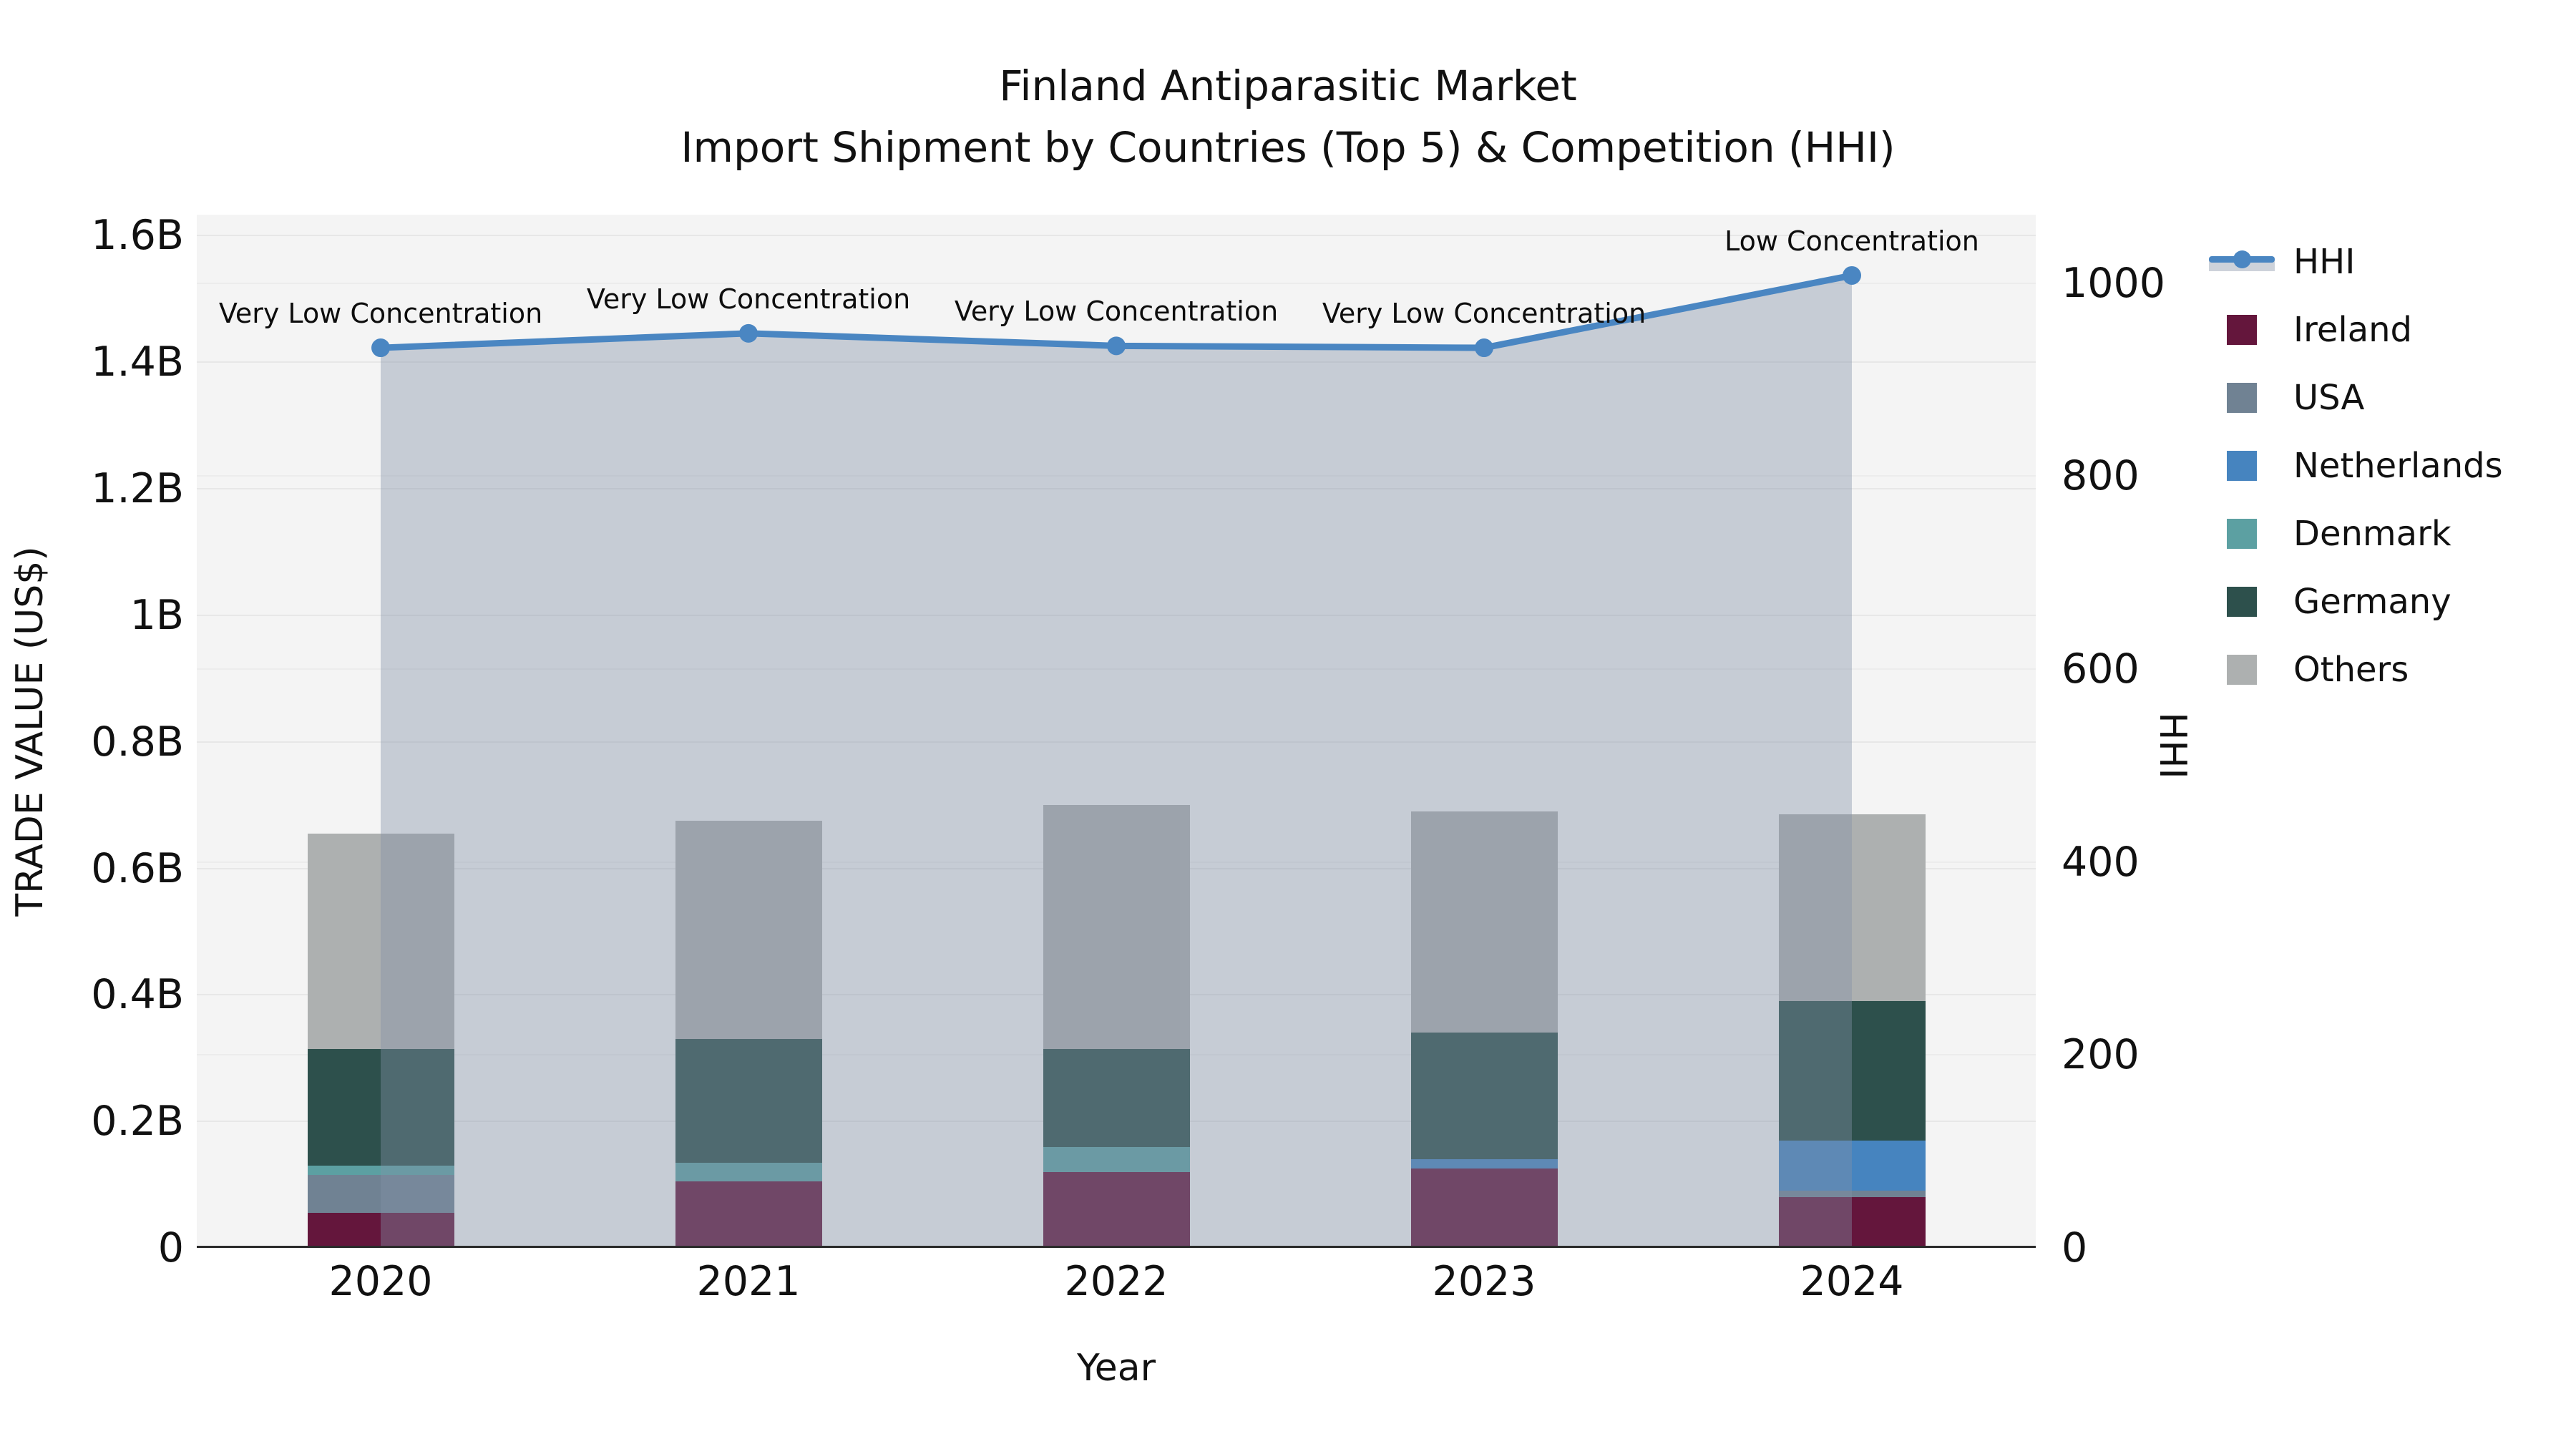 The width and height of the screenshot is (2576, 1449). What do you see at coordinates (2372, 533) in the screenshot?
I see `legend-label: Denmark` at bounding box center [2372, 533].